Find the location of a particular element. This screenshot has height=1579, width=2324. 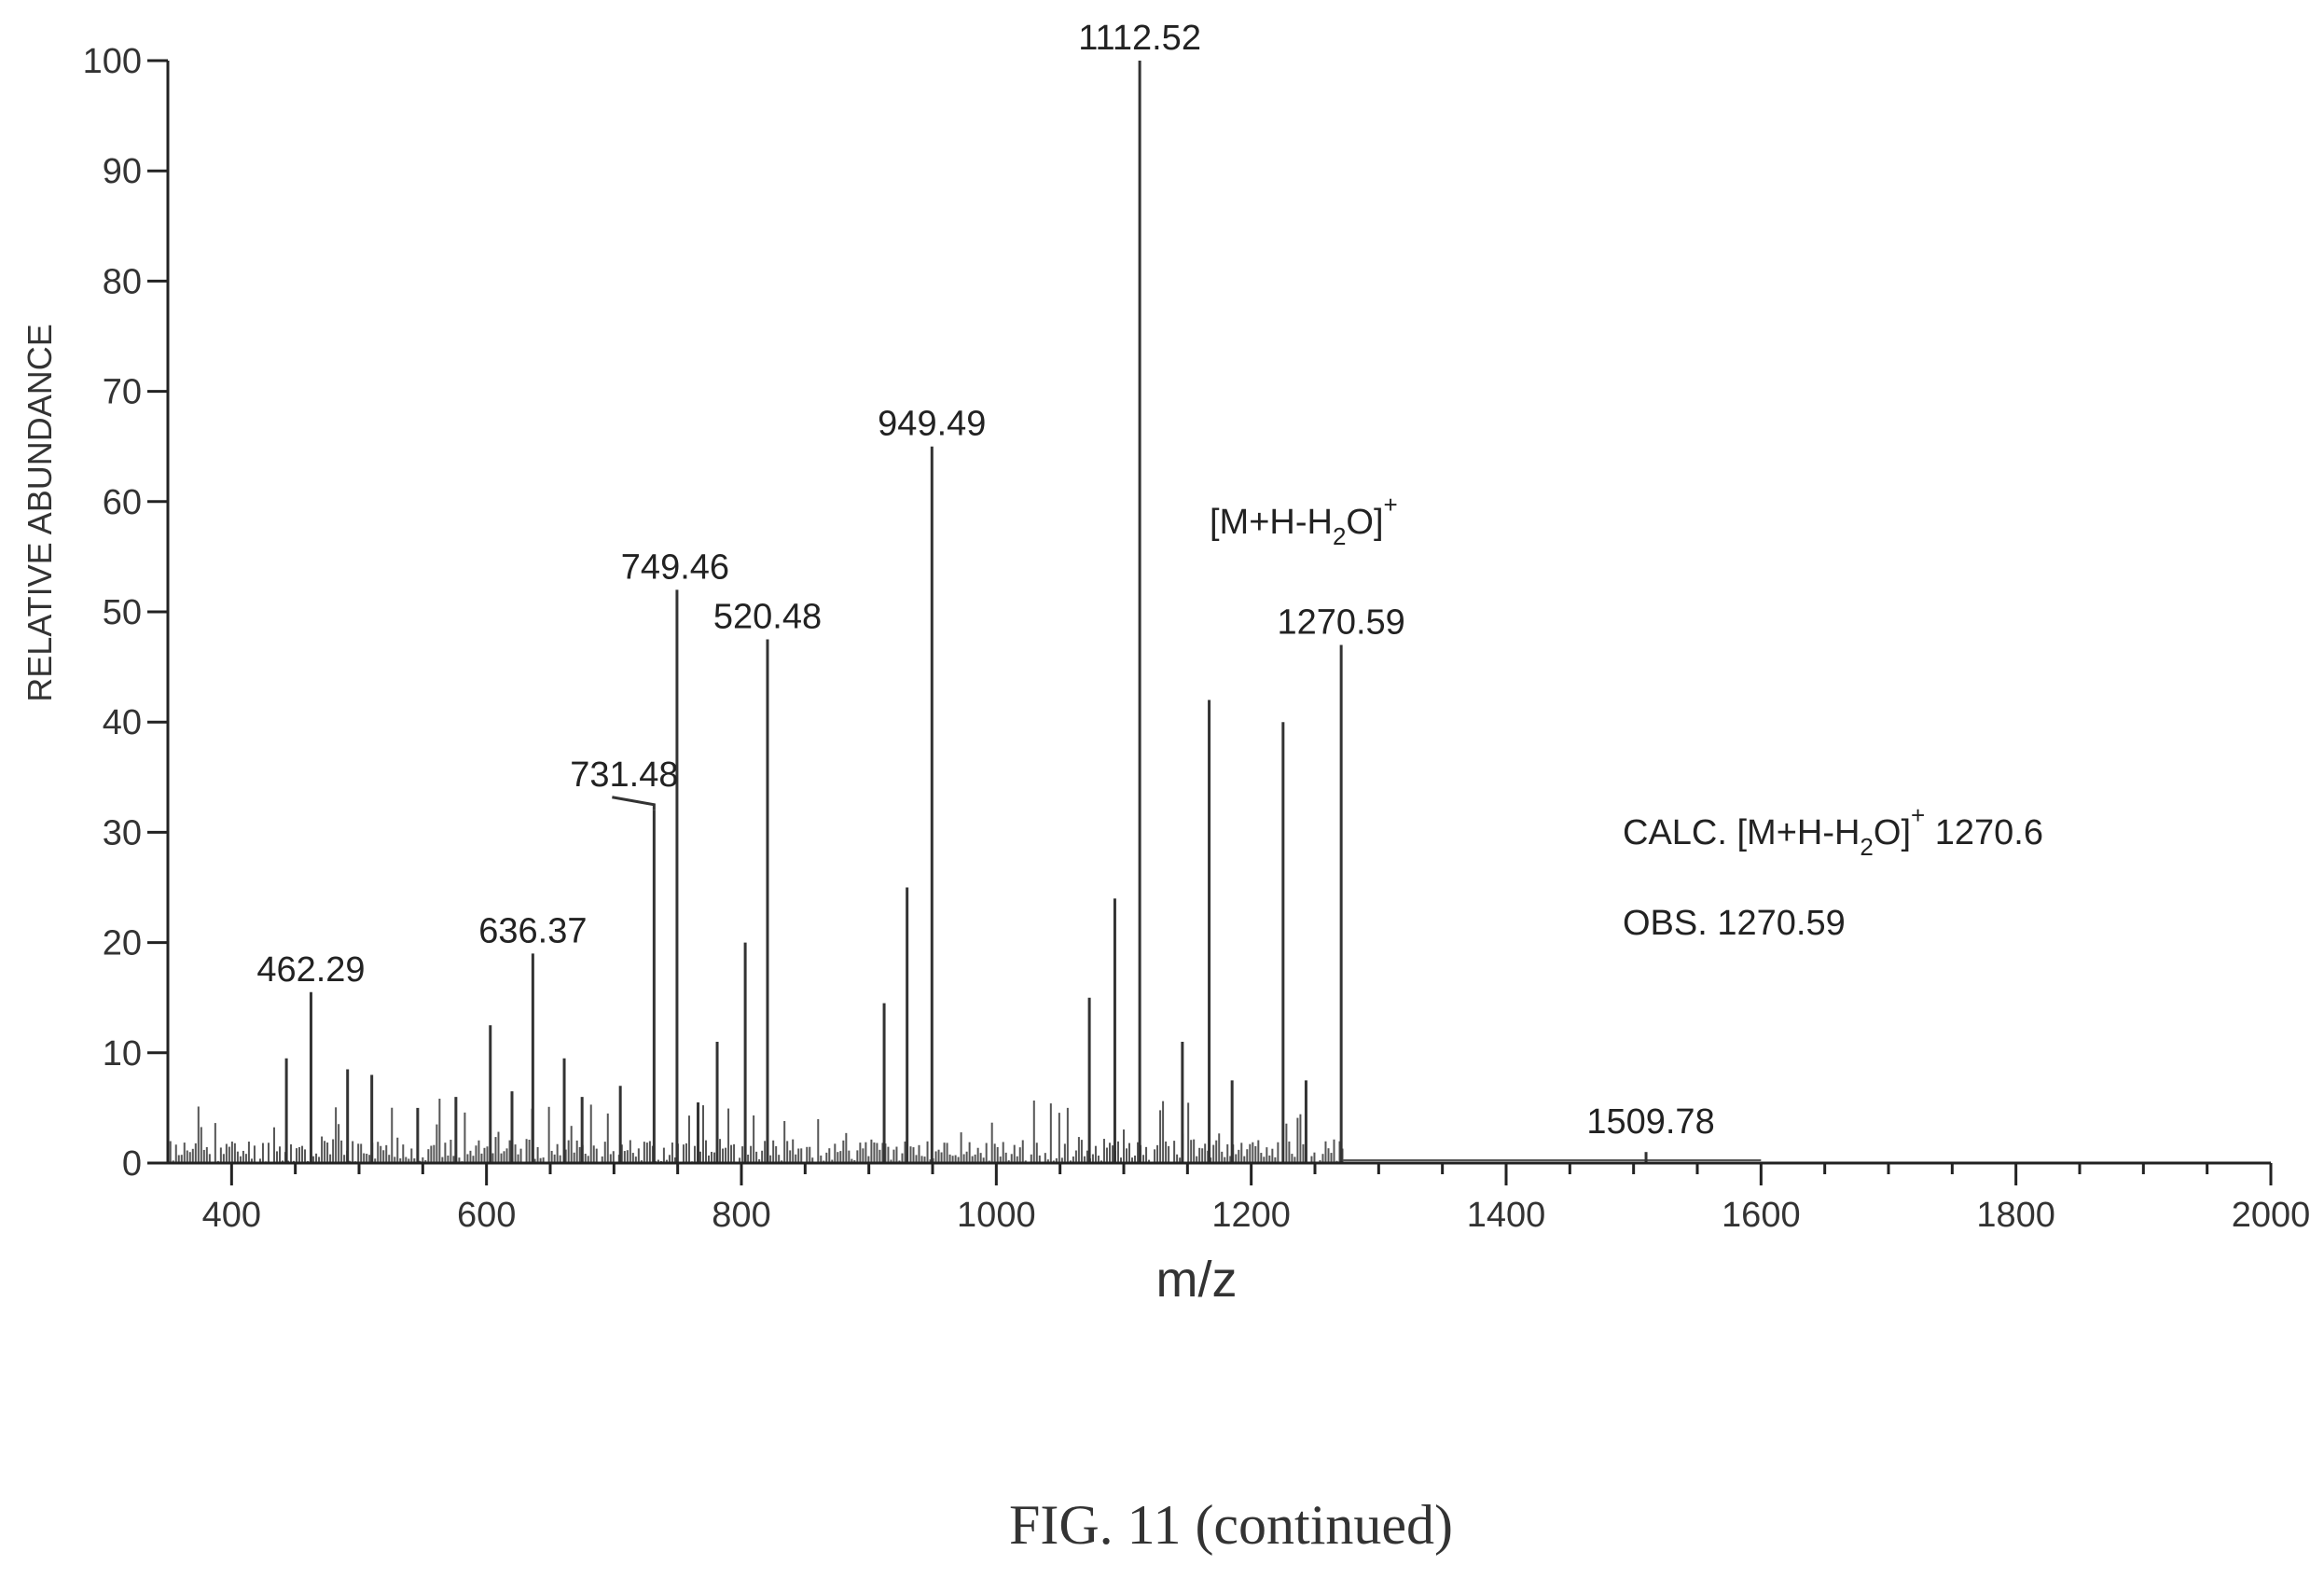

y-tick-label: 40 is located at coordinates (122, 722).